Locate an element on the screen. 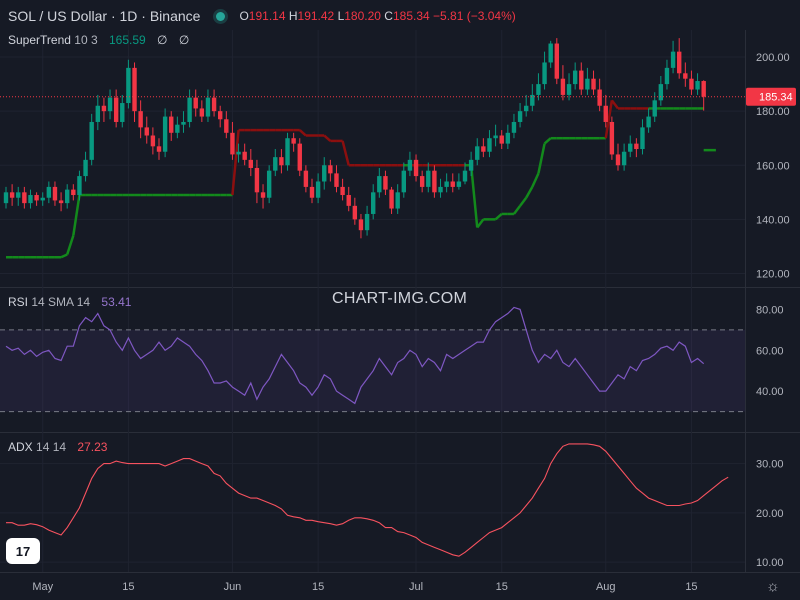  rsi-tick-label: 60.00 is located at coordinates (770, 351).